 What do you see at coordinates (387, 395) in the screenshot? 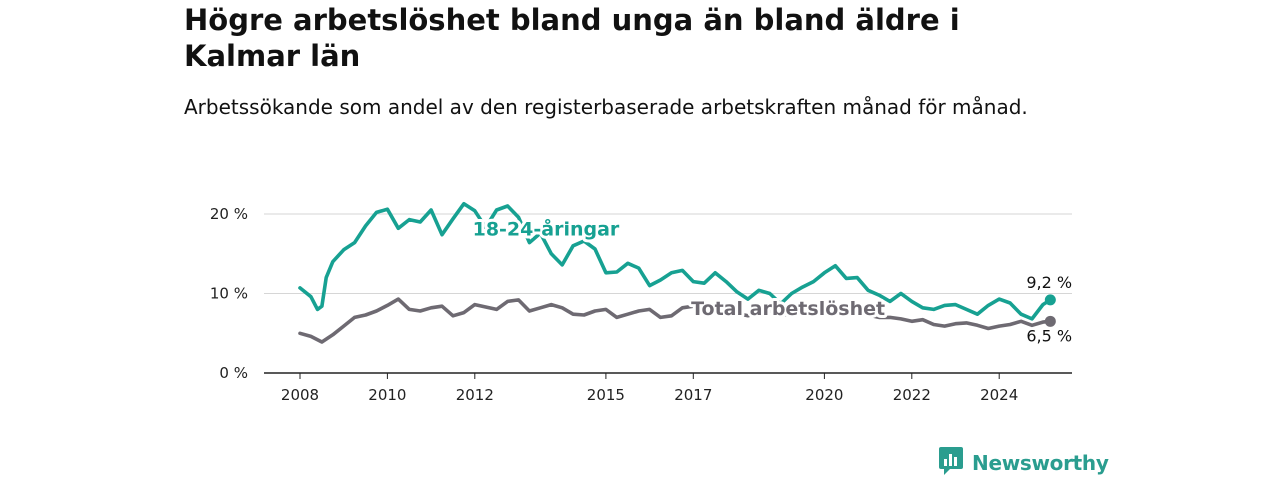
I see `x-tick-label: 2010` at bounding box center [387, 395].